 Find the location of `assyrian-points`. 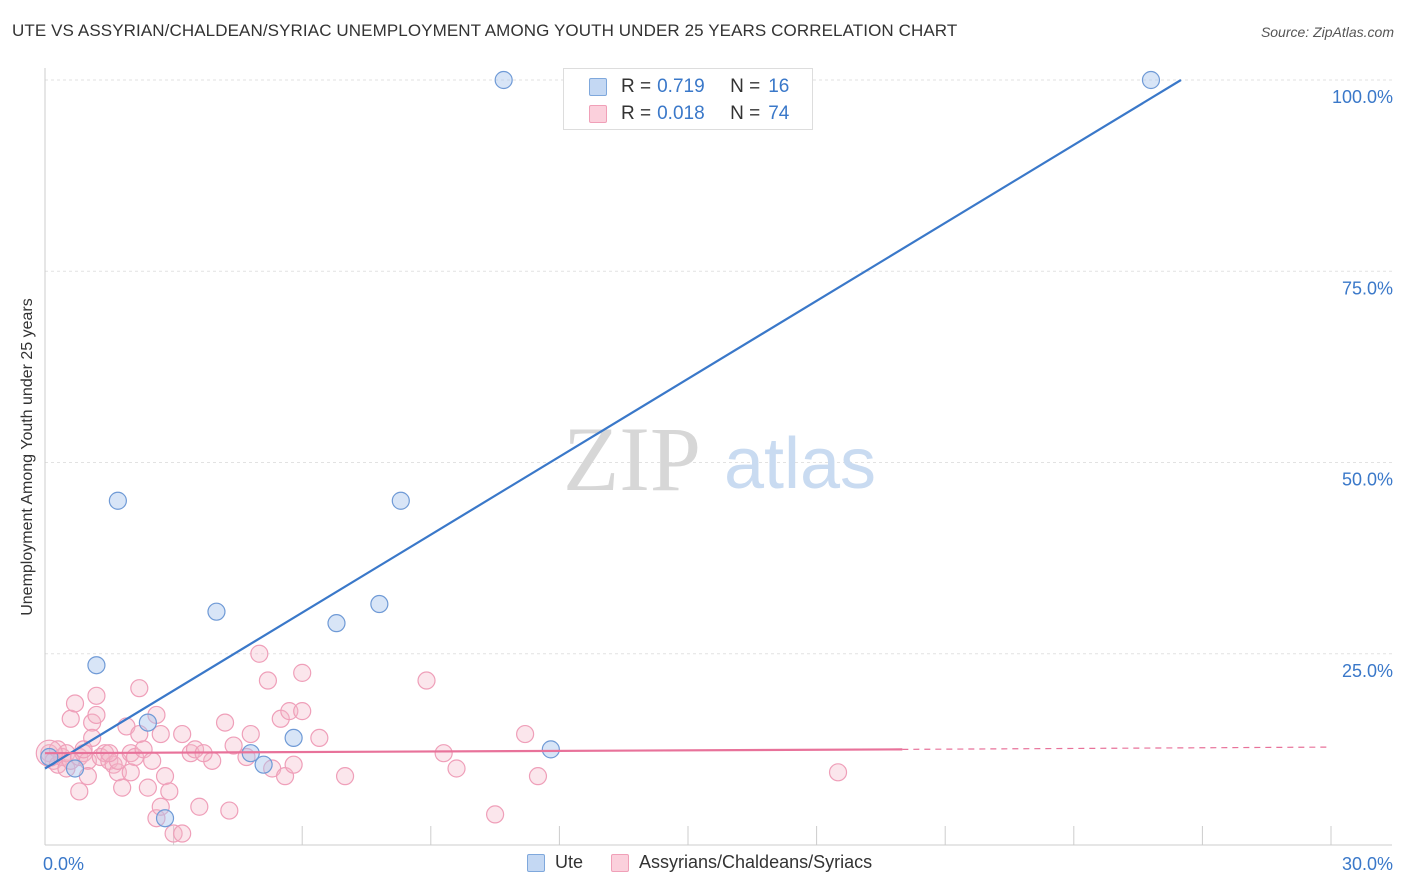

assyrian-points is located at coordinates (441, 743).